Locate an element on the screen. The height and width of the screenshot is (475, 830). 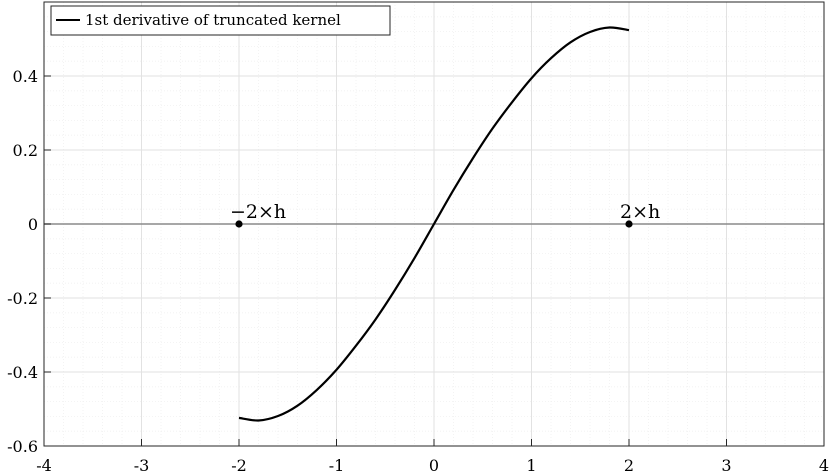
y-tick-label: -0.2 is located at coordinates (22, 298).